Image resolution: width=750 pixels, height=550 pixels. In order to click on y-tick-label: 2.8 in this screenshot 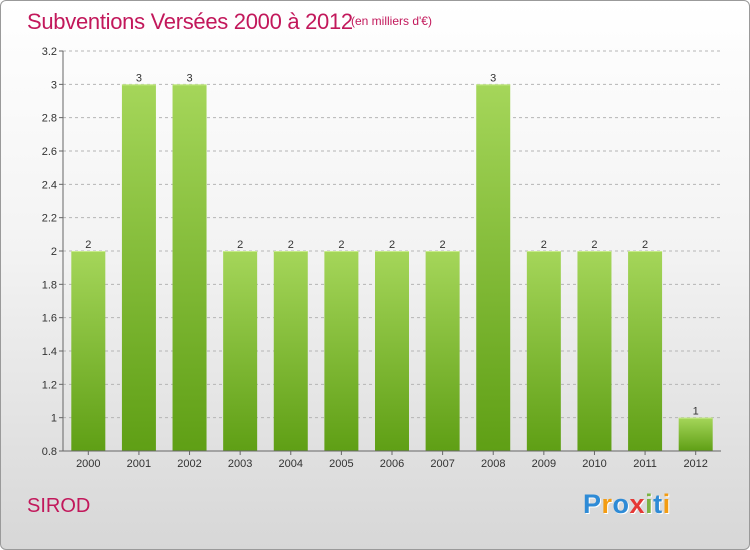, I will do `click(49, 119)`.